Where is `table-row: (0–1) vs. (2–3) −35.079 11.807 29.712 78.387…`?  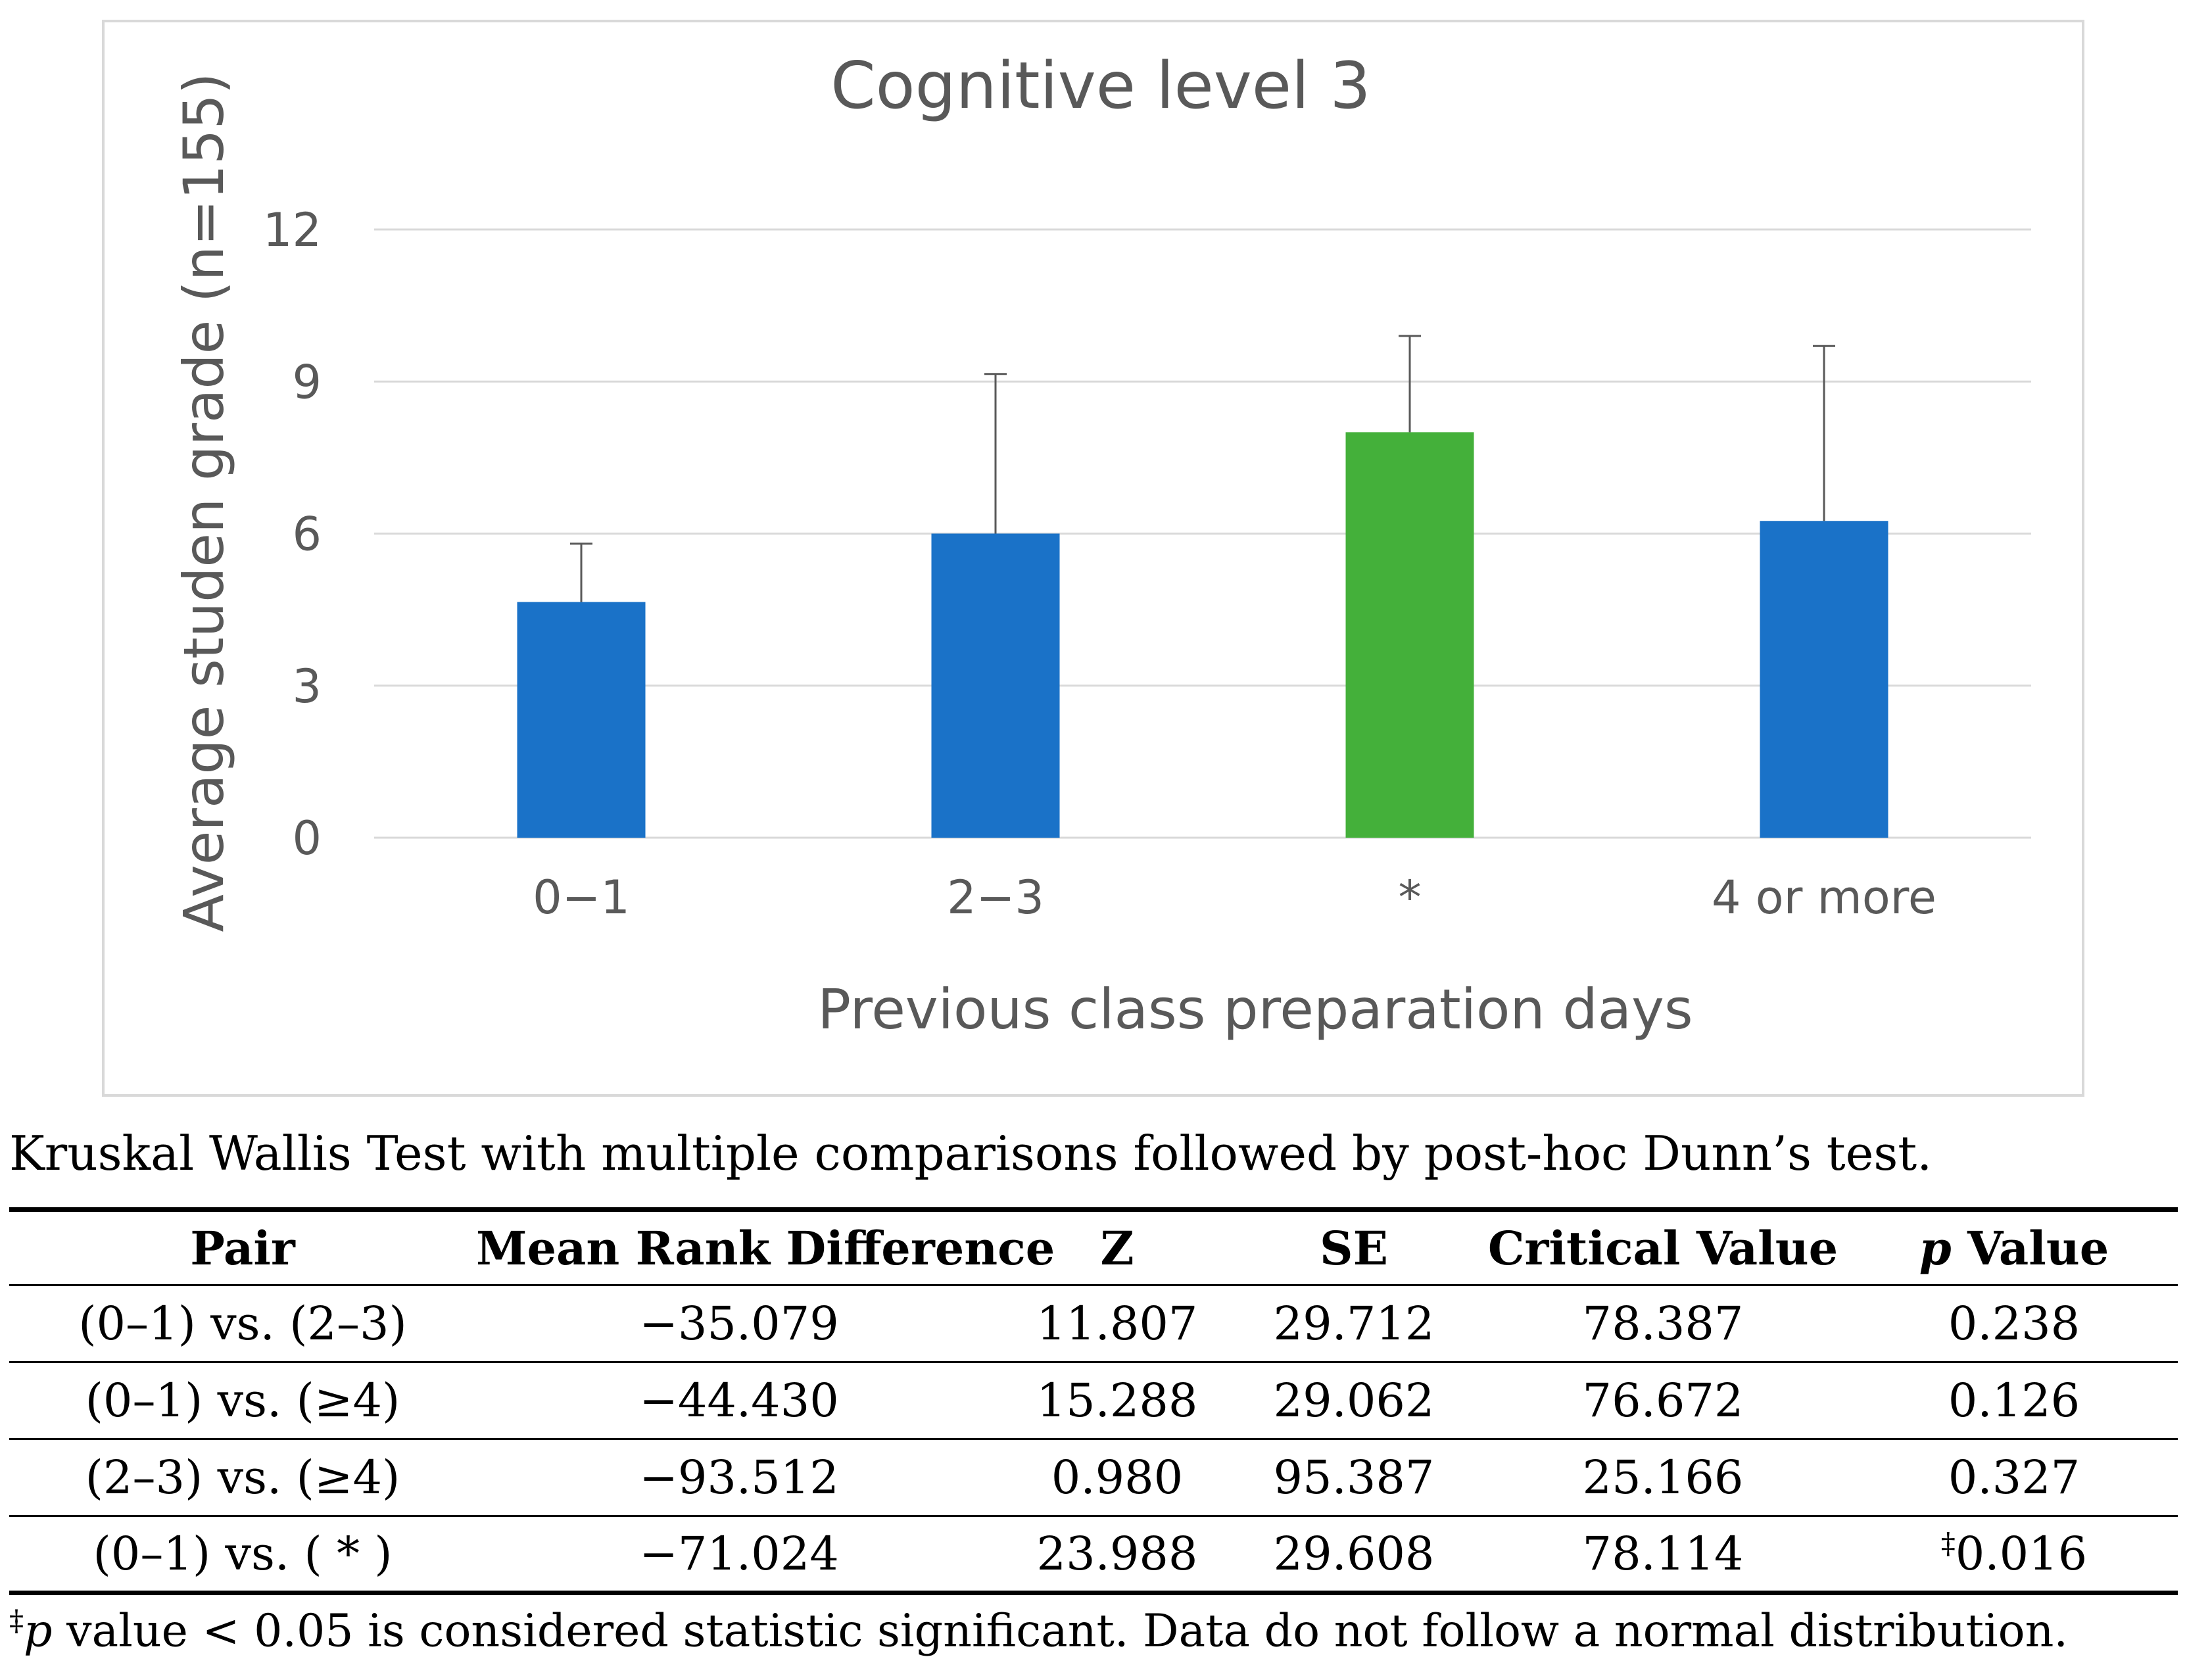 table-row: (0–1) vs. (2–3) −35.079 11.807 29.712 78.387… is located at coordinates (1093, 1324).